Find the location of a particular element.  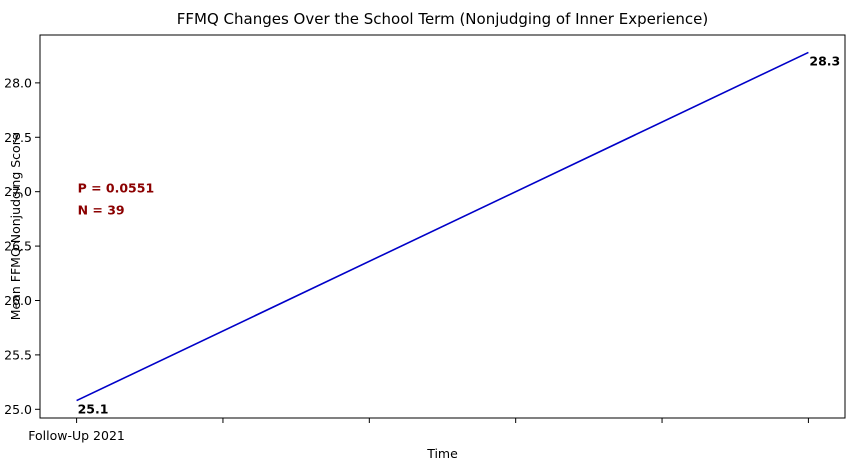

x-axis: Follow-Up 2021 is located at coordinates (418, 430).